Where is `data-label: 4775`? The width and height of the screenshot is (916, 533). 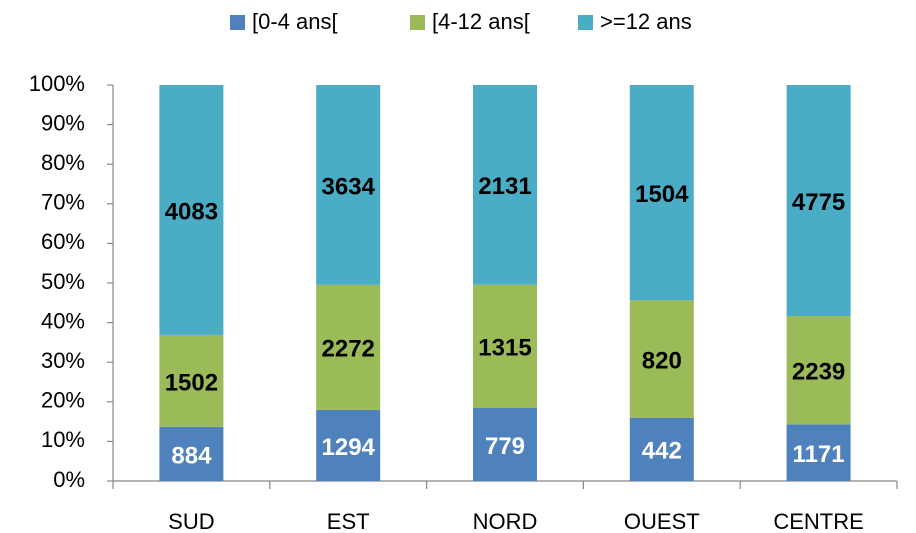
data-label: 4775 is located at coordinates (818, 202).